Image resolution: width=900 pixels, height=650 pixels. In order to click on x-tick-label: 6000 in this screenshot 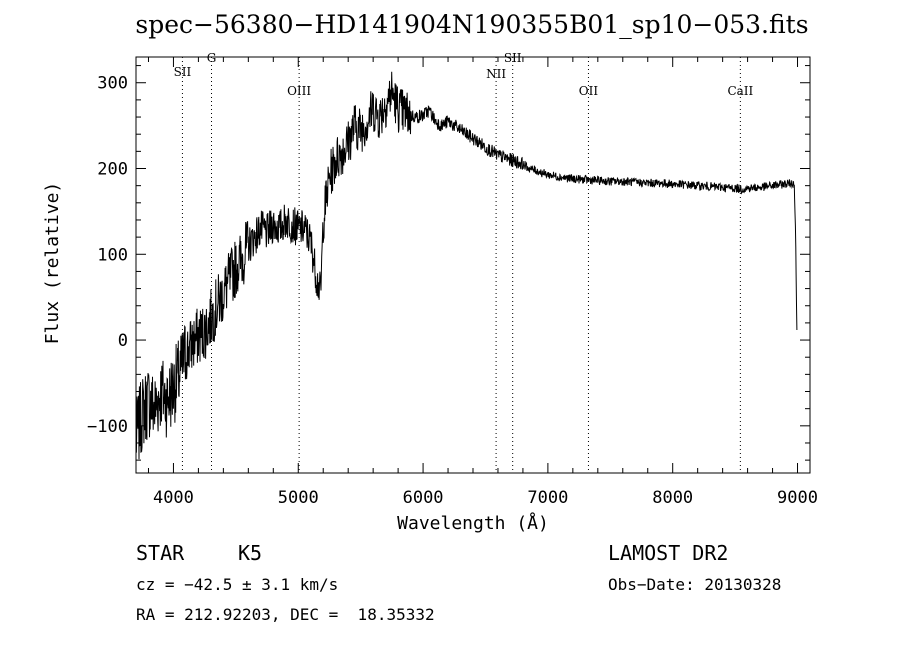, I will do `click(423, 498)`.